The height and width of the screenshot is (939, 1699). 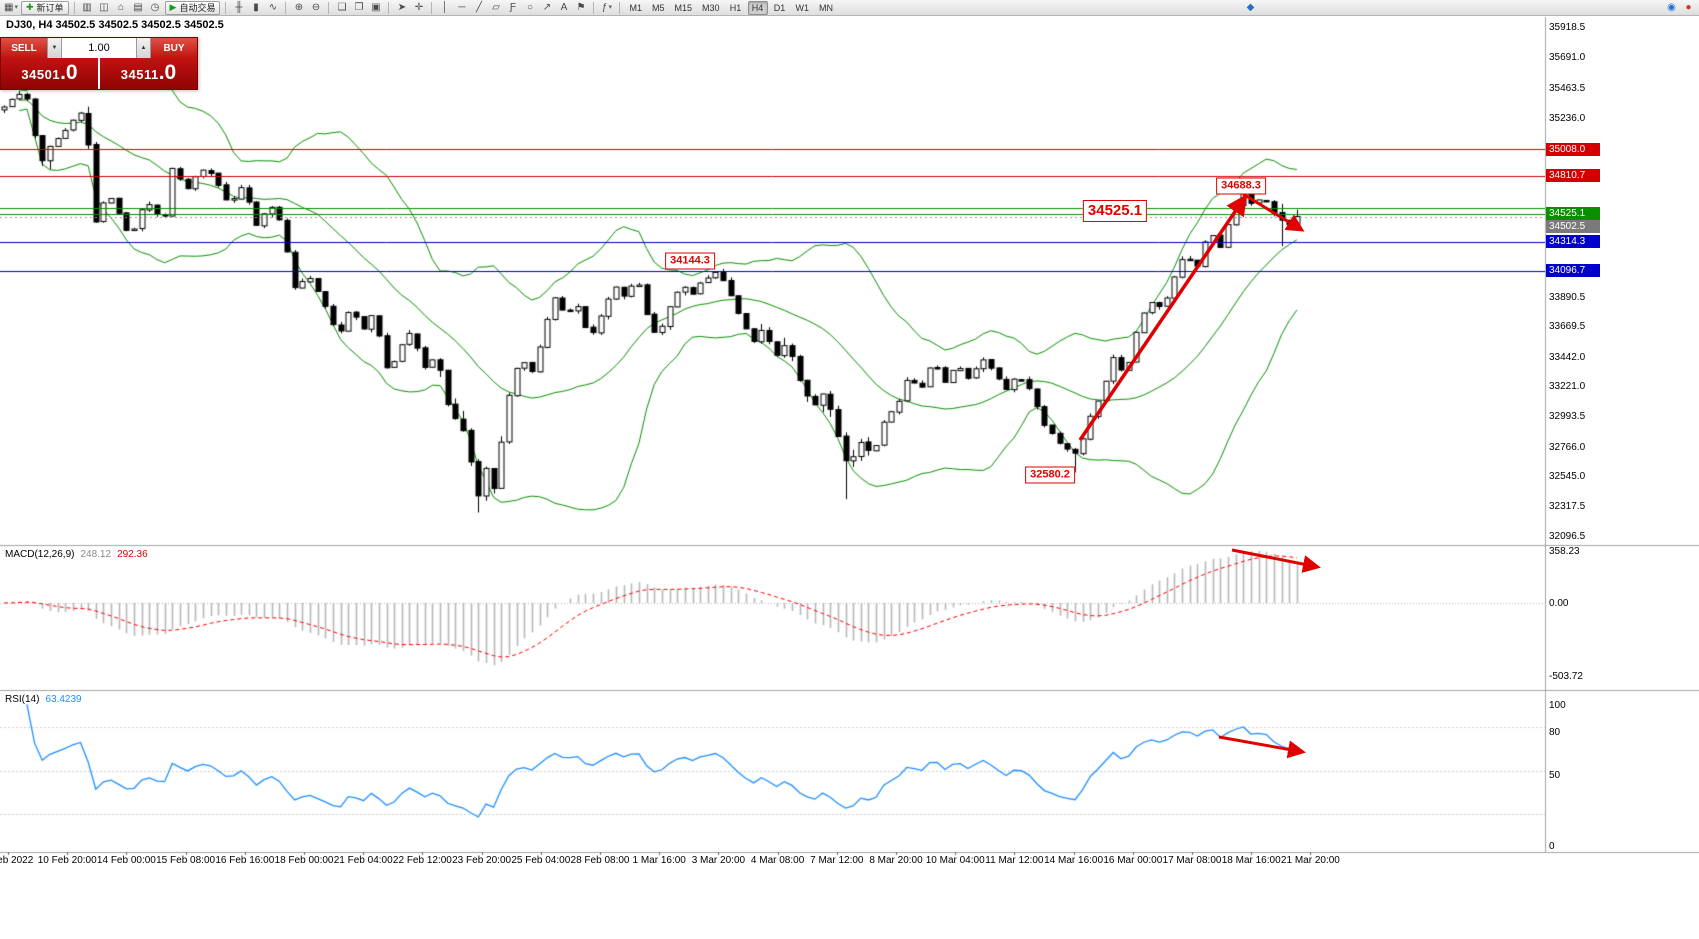 I want to click on cursor-icon: ➤, so click(x=401, y=8).